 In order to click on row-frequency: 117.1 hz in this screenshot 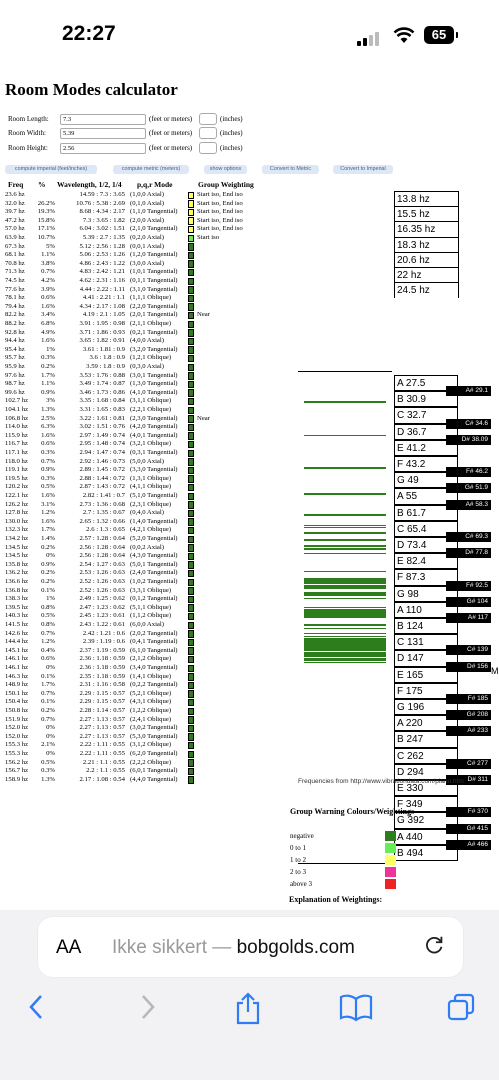, I will do `click(16, 452)`.